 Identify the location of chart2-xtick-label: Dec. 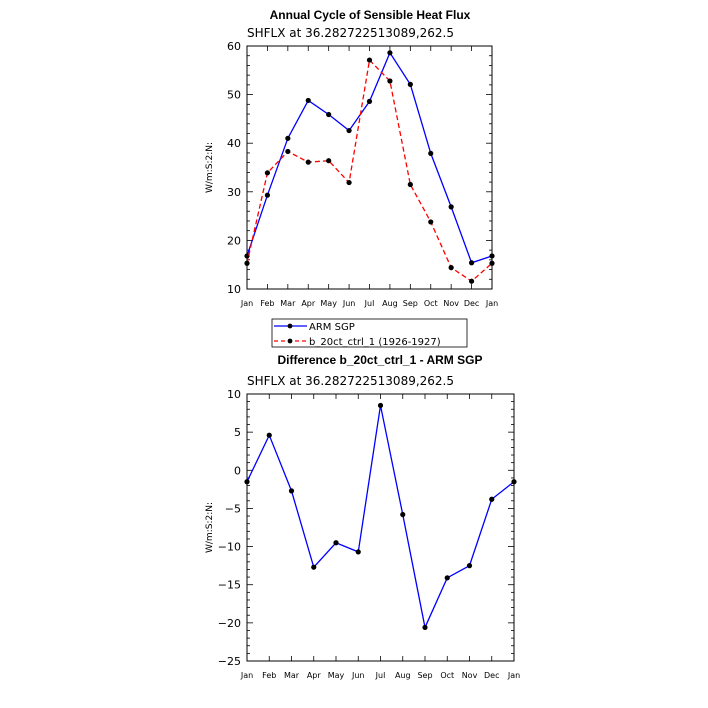
(491, 675).